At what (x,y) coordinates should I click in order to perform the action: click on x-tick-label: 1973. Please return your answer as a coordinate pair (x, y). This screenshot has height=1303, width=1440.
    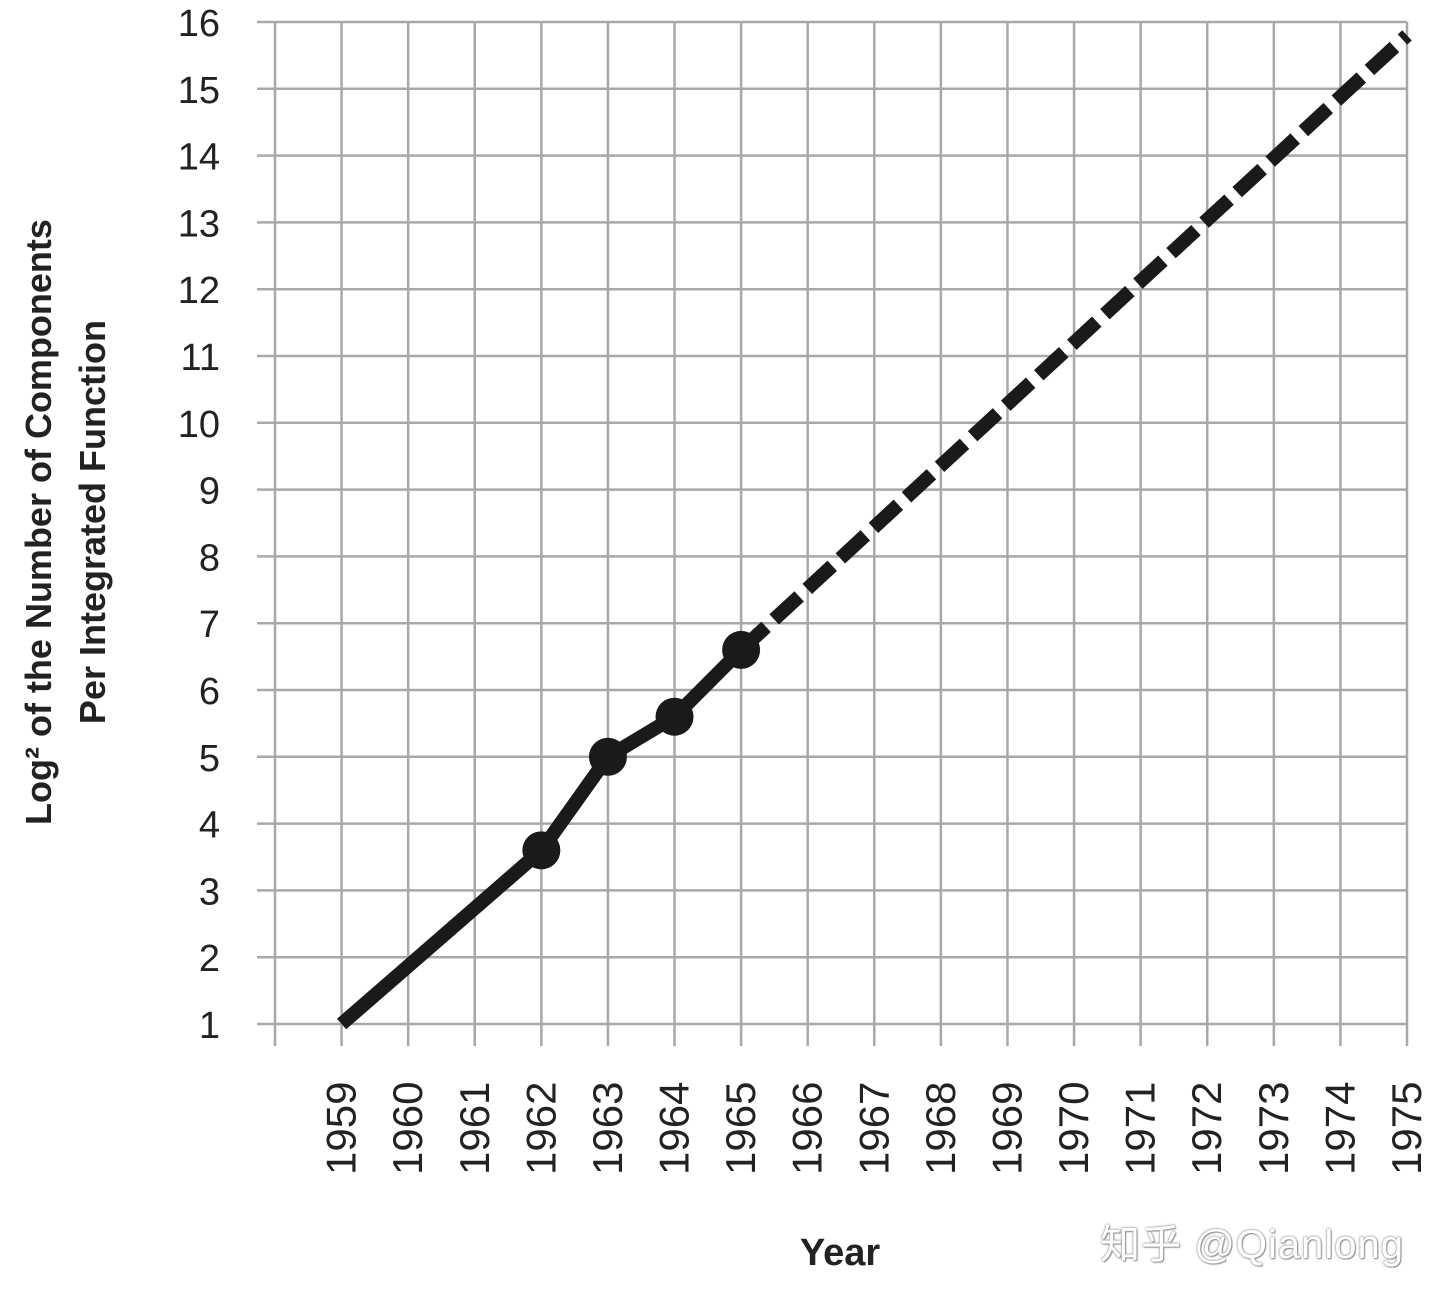
    Looking at the image, I should click on (1273, 1128).